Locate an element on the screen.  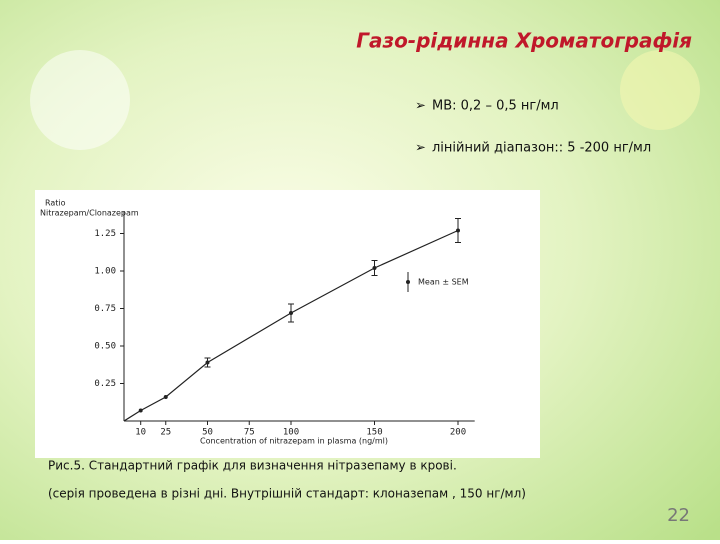
y-tick-label: 0.25 is located at coordinates (105, 384).